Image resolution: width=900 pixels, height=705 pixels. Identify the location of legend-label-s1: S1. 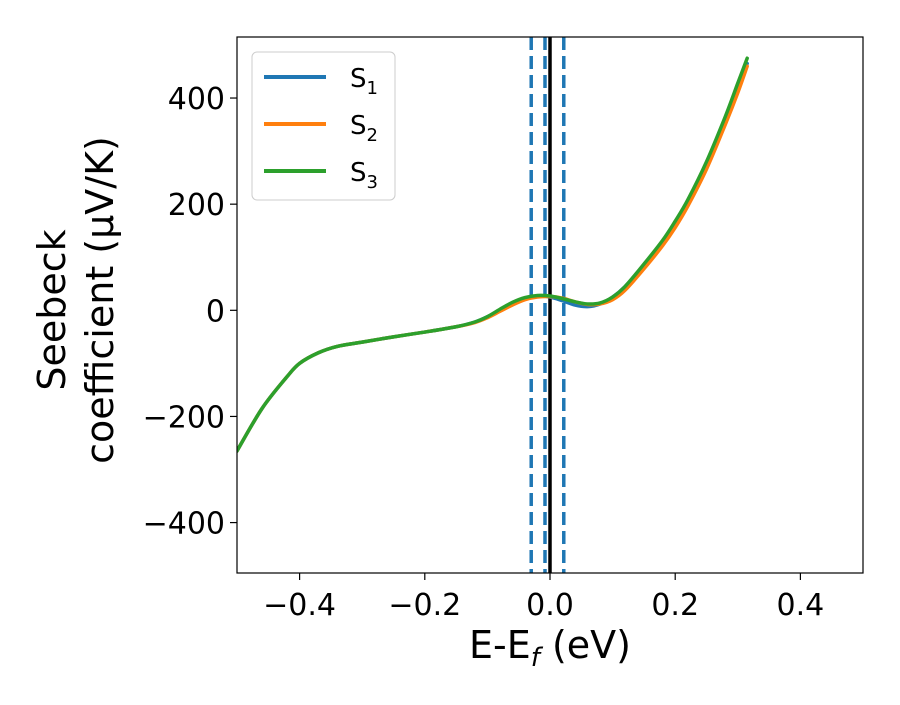
(364, 81).